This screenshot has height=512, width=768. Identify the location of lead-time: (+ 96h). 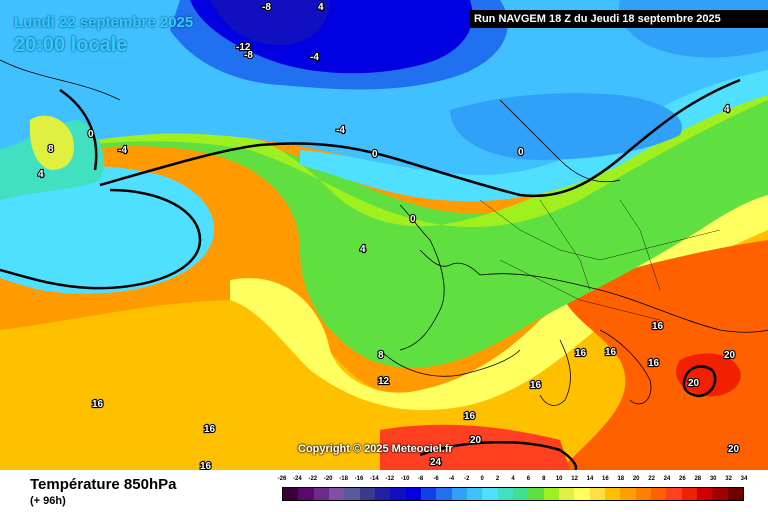
(48, 501).